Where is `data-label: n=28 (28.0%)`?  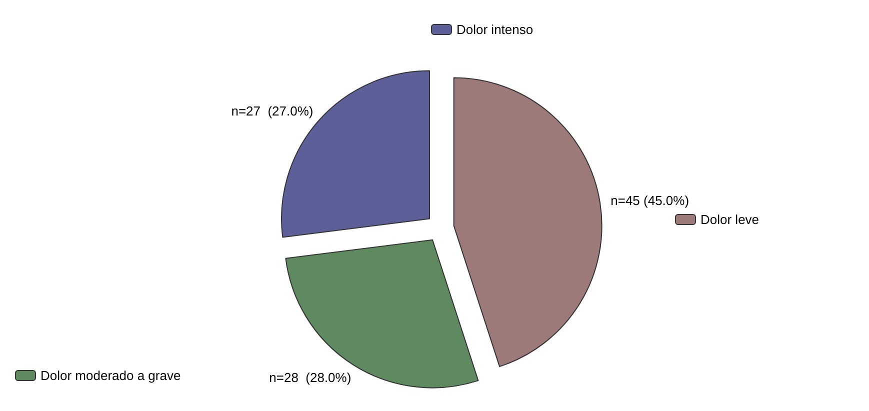 data-label: n=28 (28.0%) is located at coordinates (310, 377).